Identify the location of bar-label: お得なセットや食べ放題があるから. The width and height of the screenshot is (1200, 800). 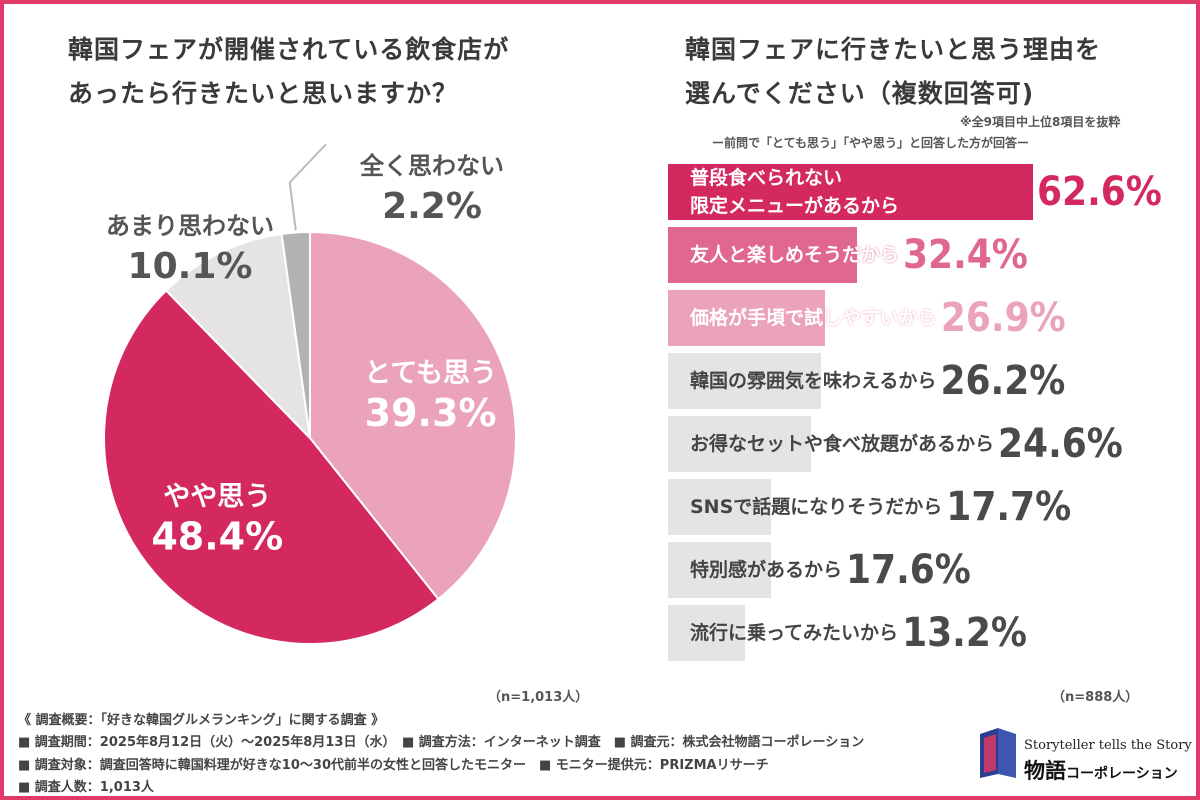
(842, 444).